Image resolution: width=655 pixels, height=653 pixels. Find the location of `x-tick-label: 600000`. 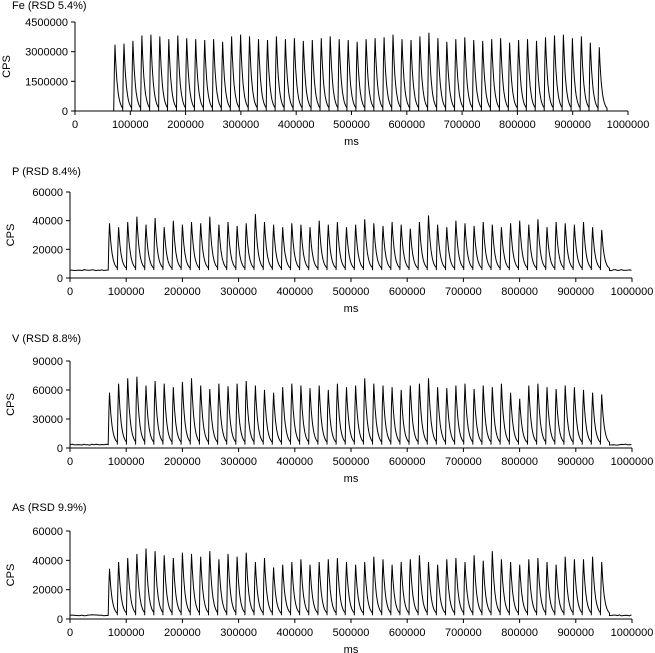

x-tick-label: 600000 is located at coordinates (407, 292).